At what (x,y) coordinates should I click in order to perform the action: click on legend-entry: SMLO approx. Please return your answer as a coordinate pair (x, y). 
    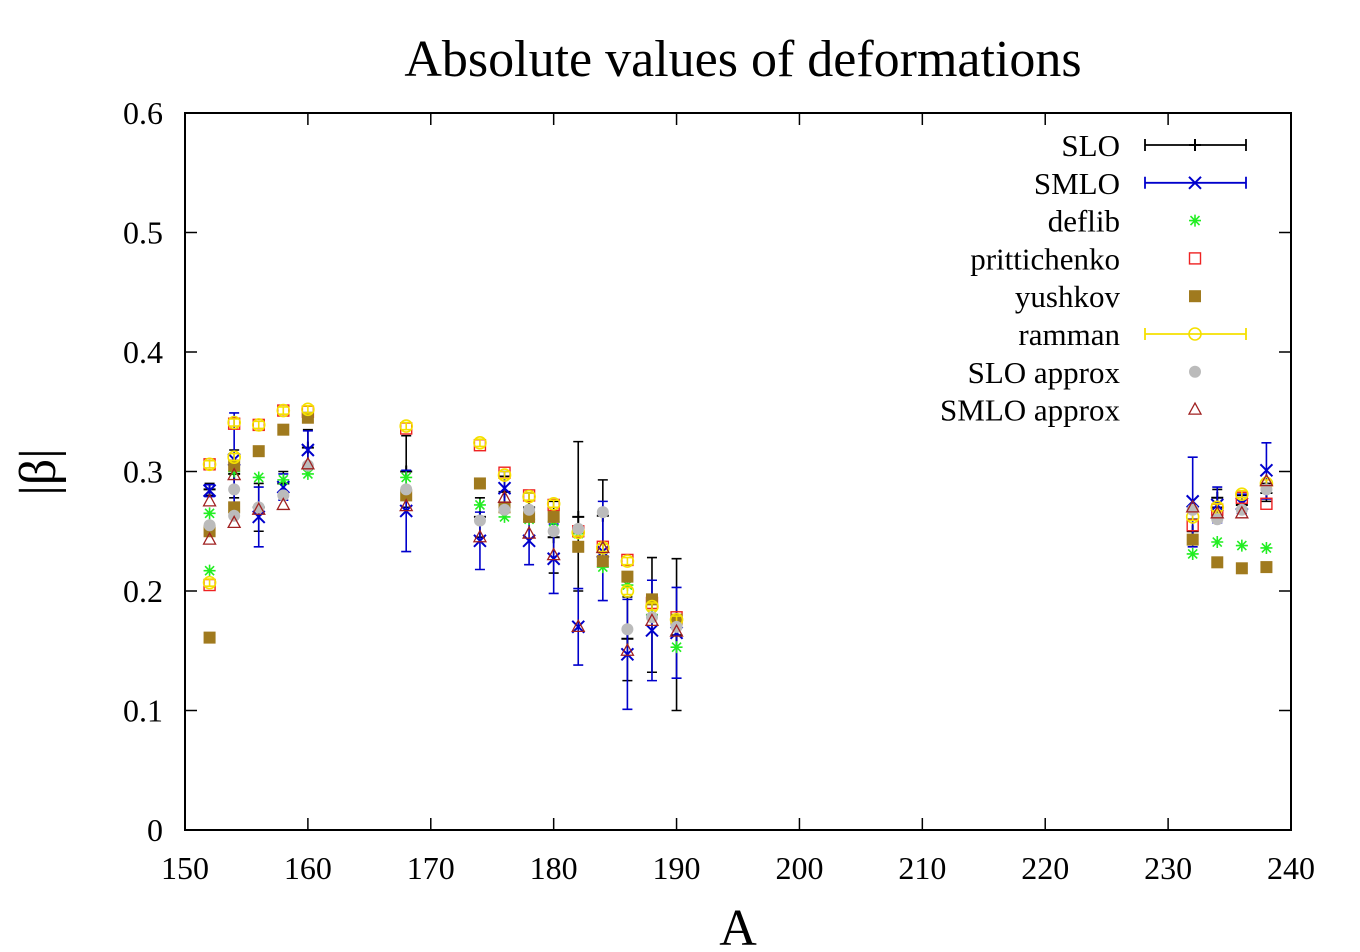
    Looking at the image, I should click on (1071, 410).